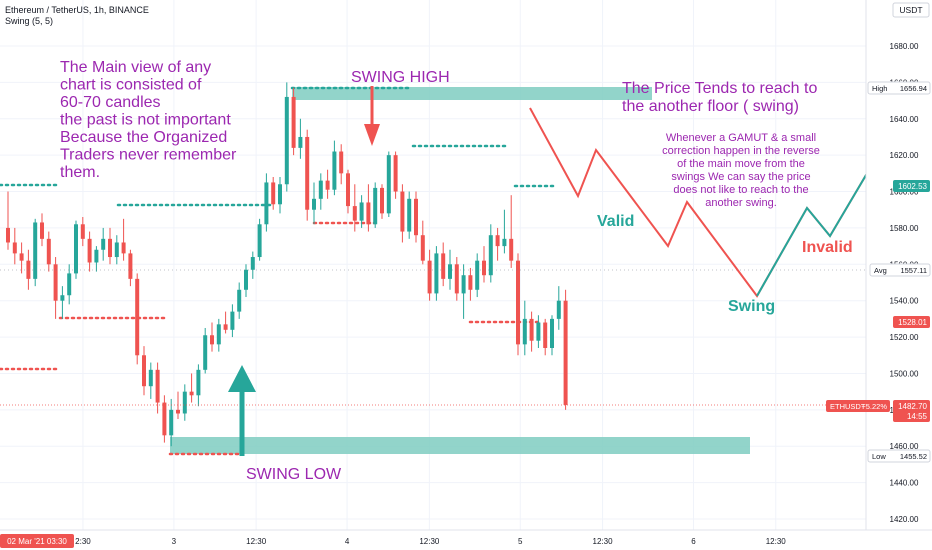 Image resolution: width=932 pixels, height=550 pixels. Describe the element at coordinates (904, 301) in the screenshot. I see `price-tick-label: 1540.00` at that location.